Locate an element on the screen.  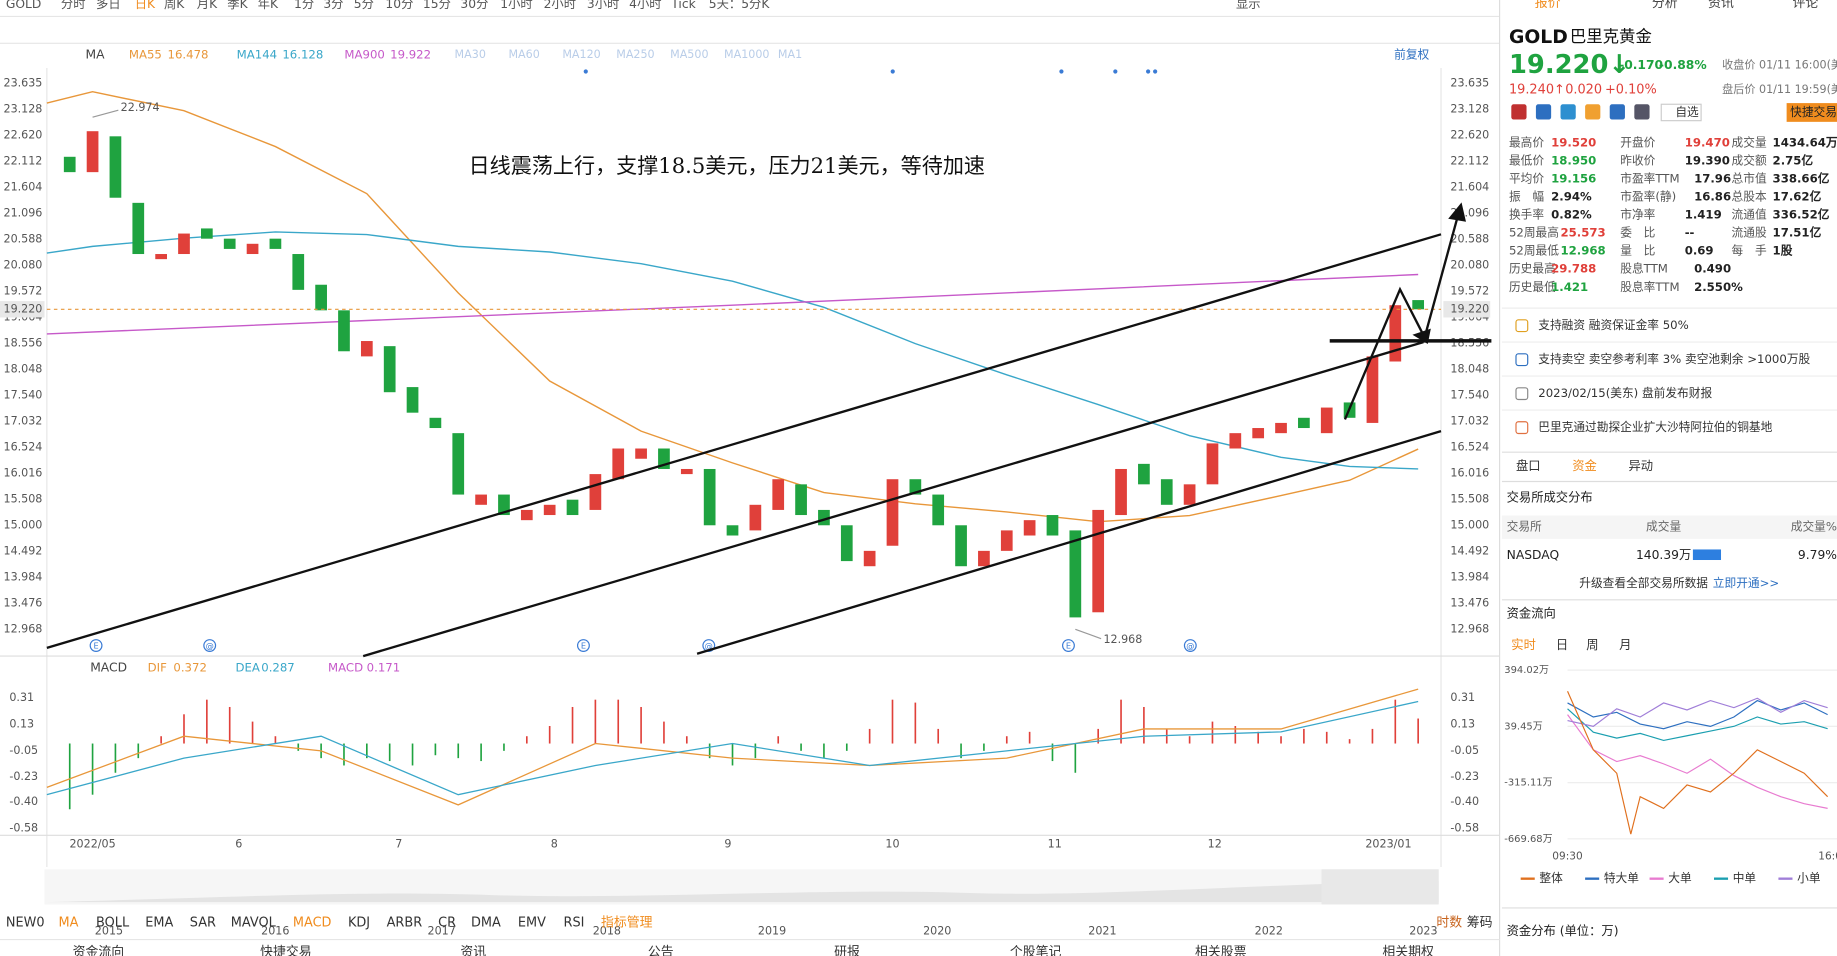
bottom-tab: 个股笔记 is located at coordinates (1036, 950).